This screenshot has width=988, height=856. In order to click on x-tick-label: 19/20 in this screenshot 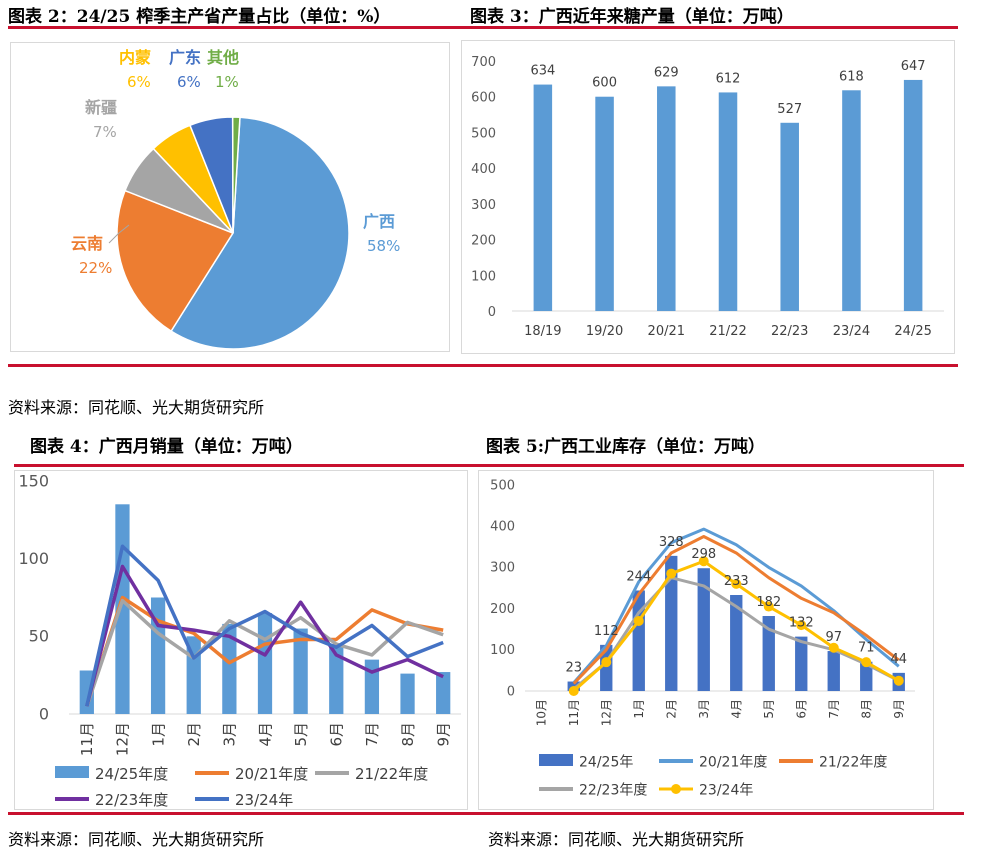, I will do `click(604, 331)`.